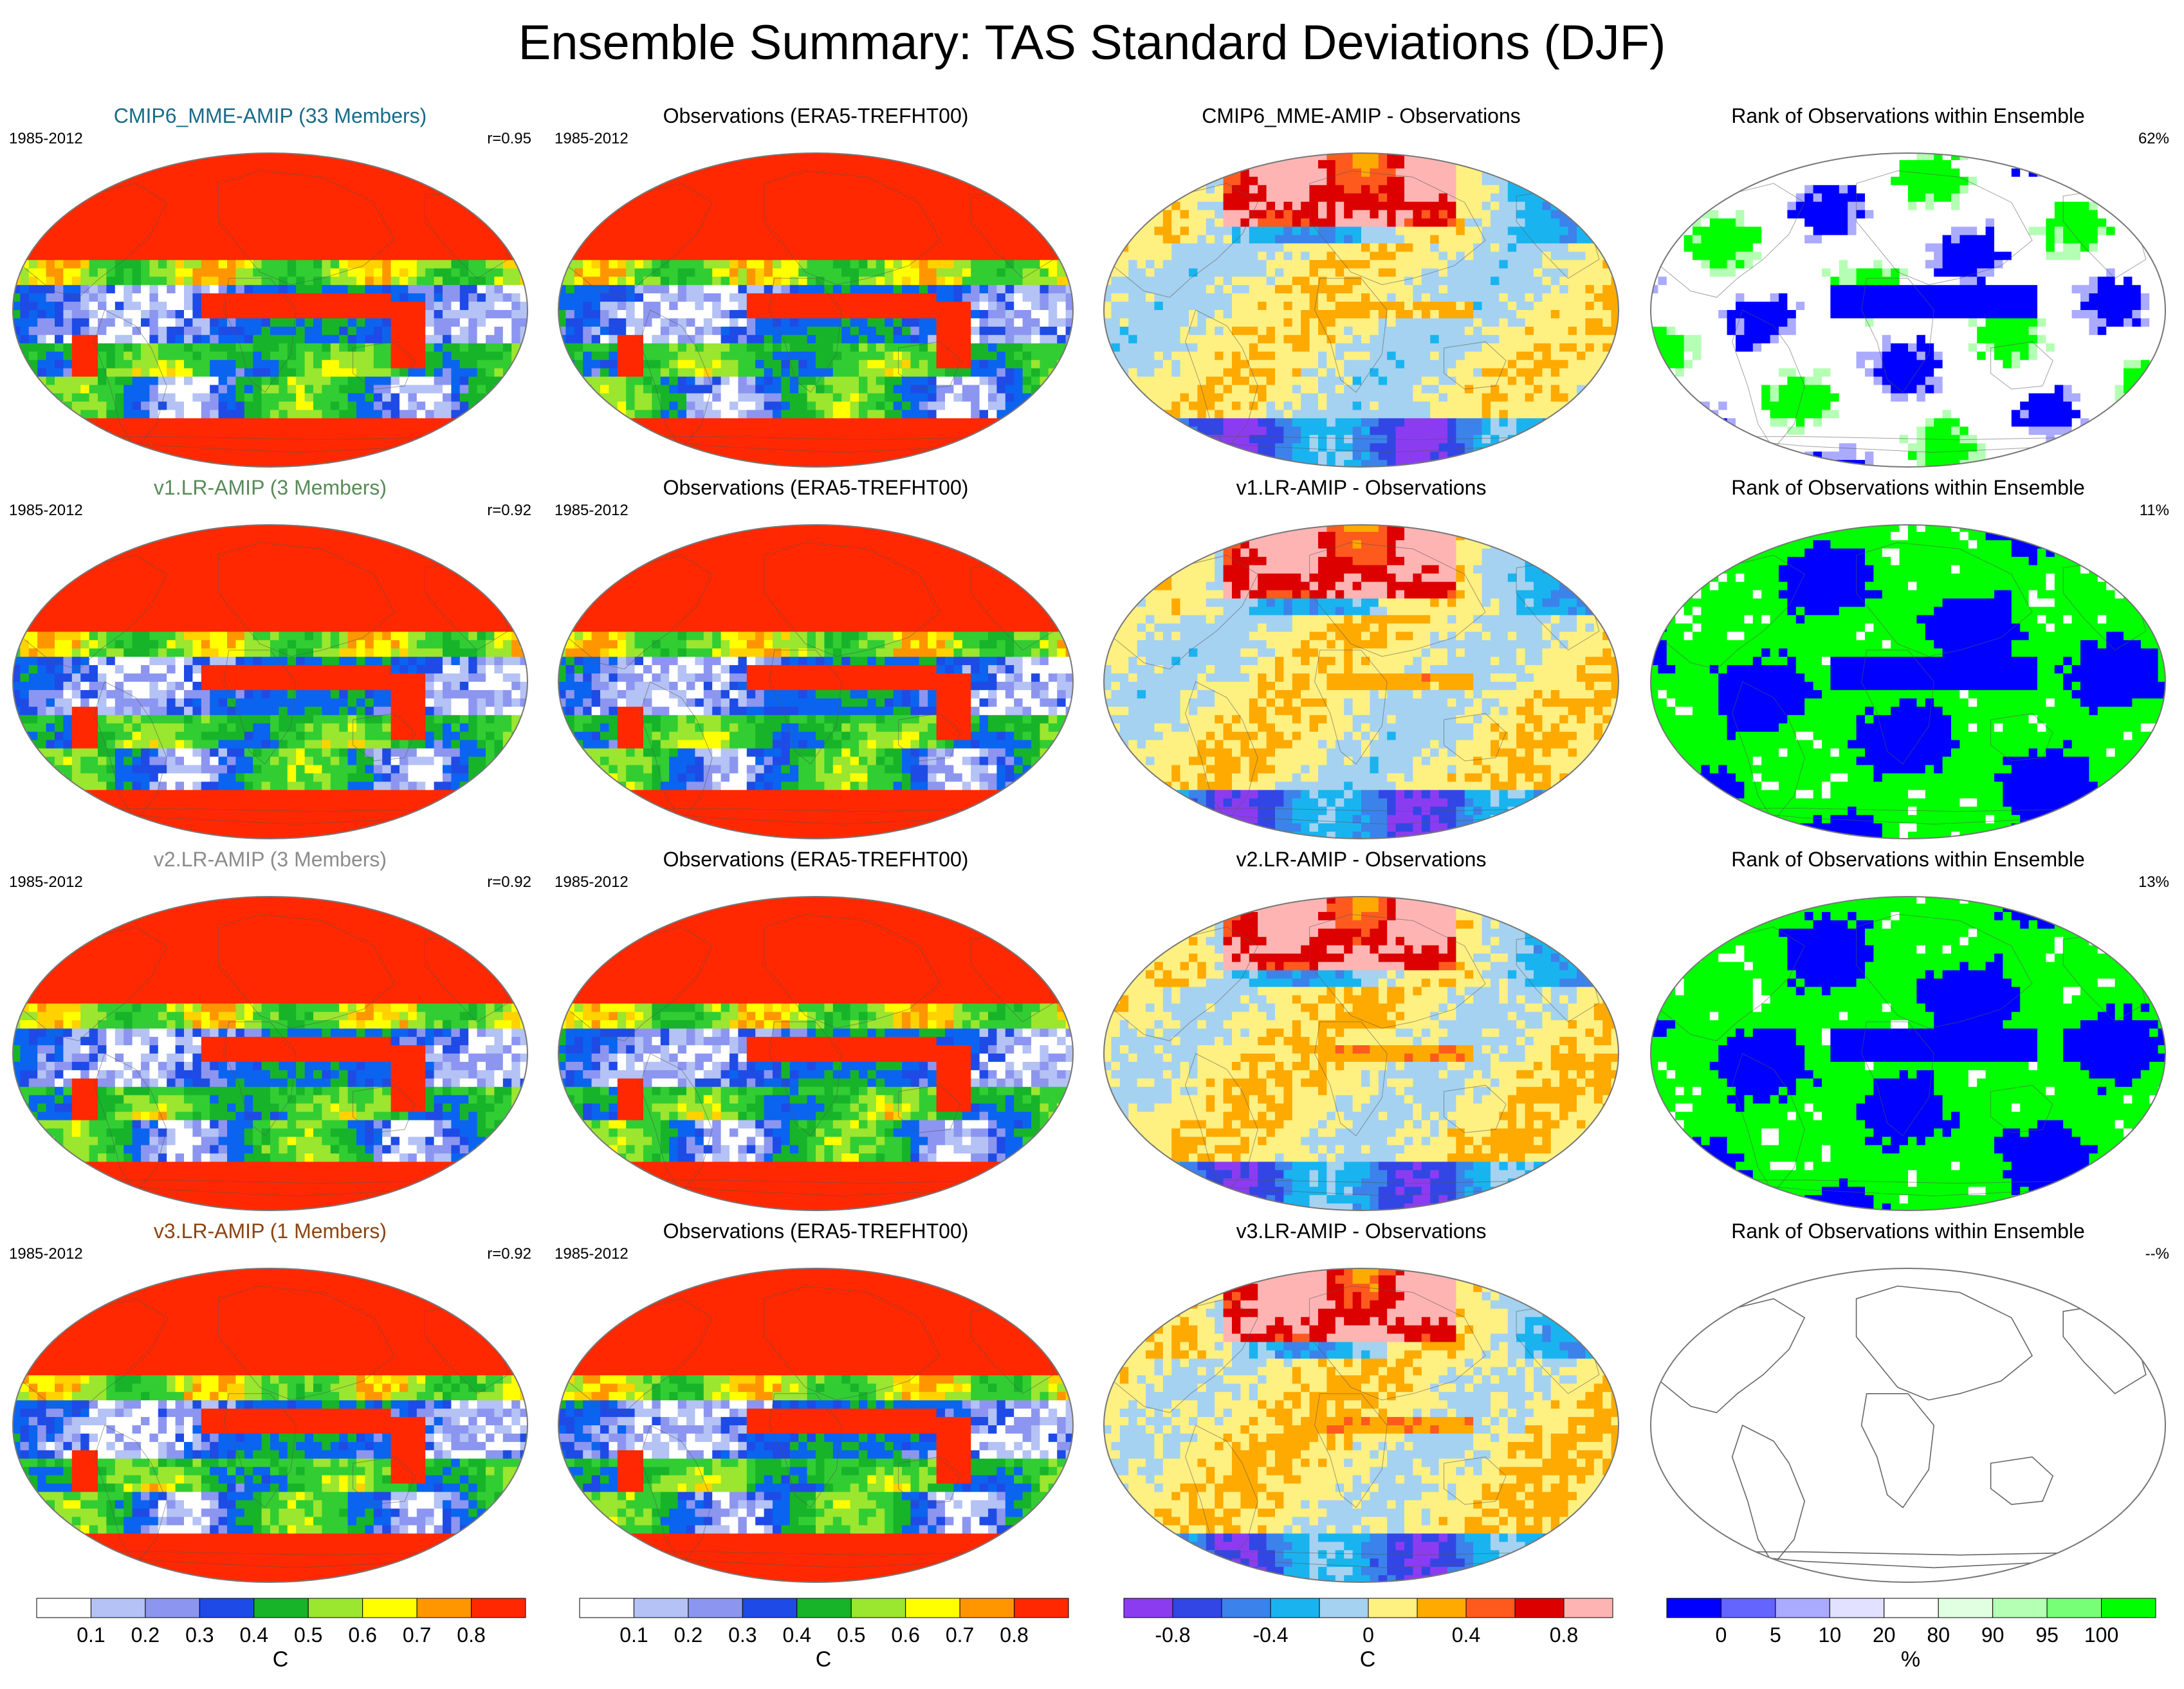 The image size is (2184, 1689). Describe the element at coordinates (2047, 1635) in the screenshot. I see `colorbar-tick-label: 95` at that location.